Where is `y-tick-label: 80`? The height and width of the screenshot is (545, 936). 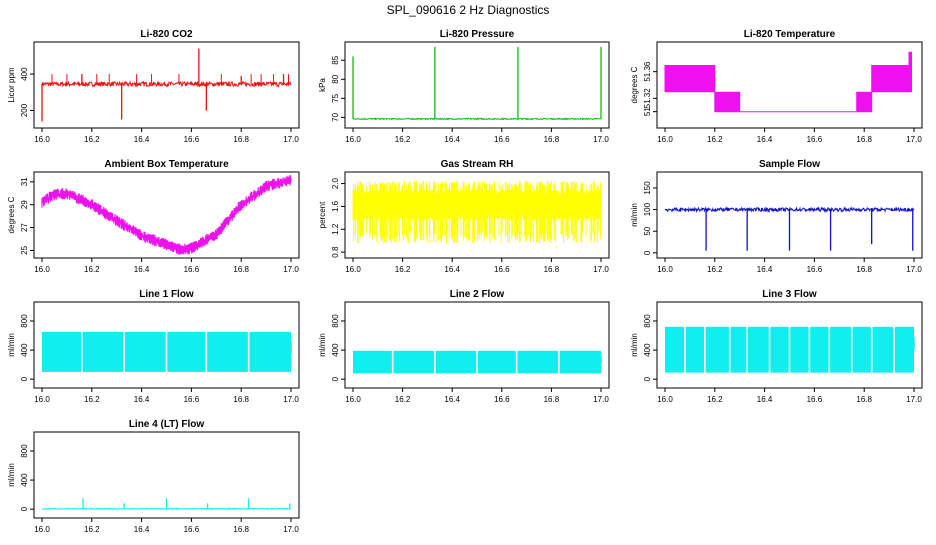 y-tick-label: 80 is located at coordinates (335, 78).